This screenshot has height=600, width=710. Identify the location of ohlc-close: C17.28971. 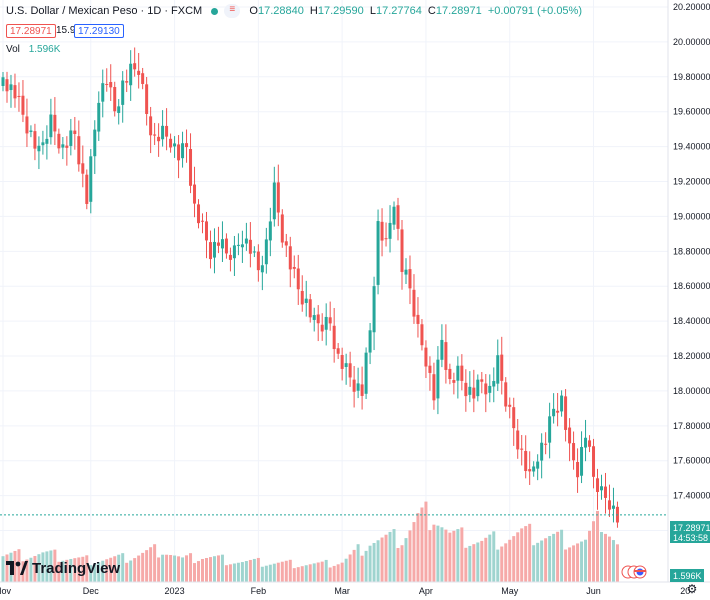
(454, 10).